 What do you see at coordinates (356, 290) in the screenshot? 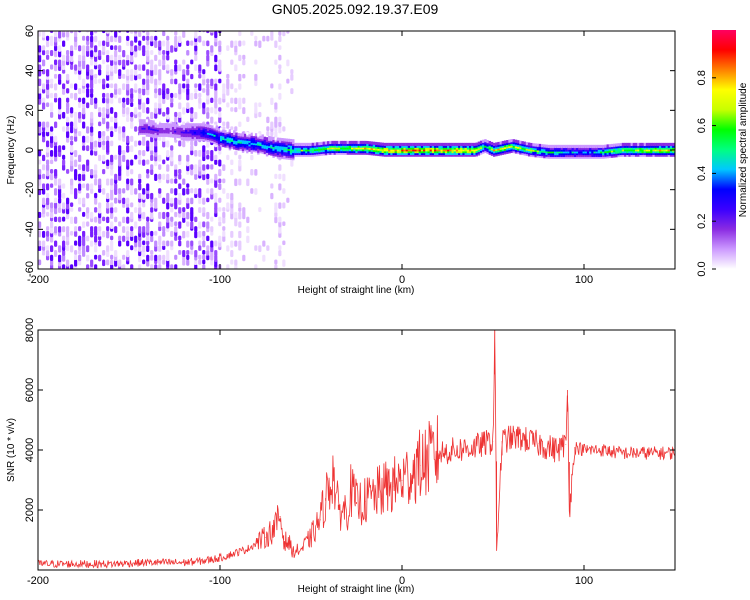
I see `spectrogram-x-axis-label: Height of straight line (km)` at bounding box center [356, 290].